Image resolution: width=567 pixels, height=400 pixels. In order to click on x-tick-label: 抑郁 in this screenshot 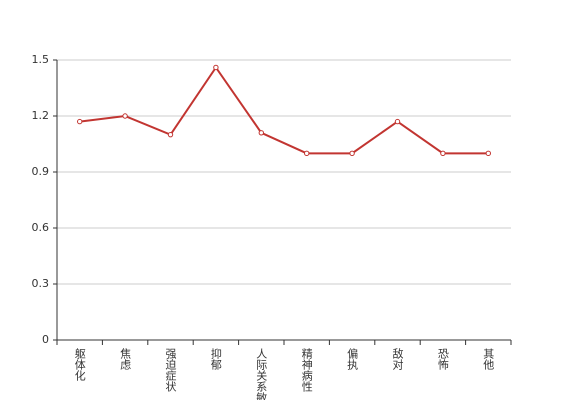, I will do `click(215, 358)`.